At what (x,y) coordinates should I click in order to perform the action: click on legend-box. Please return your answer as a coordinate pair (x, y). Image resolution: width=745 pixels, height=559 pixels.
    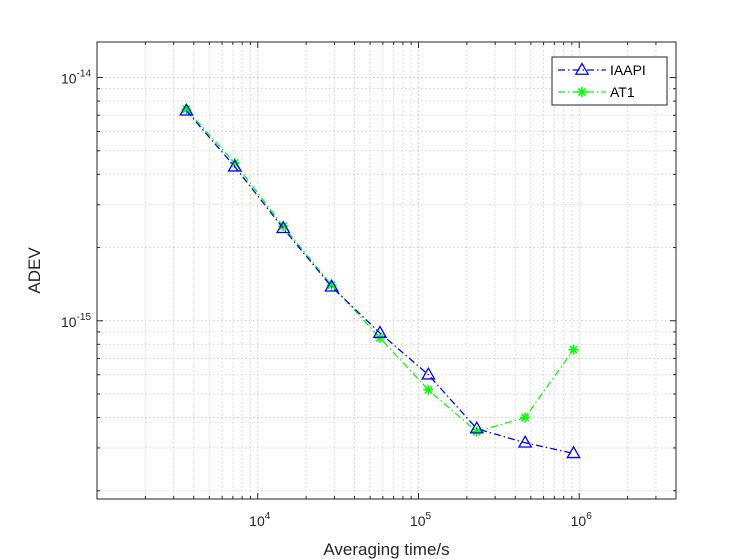
    Looking at the image, I should click on (609, 81).